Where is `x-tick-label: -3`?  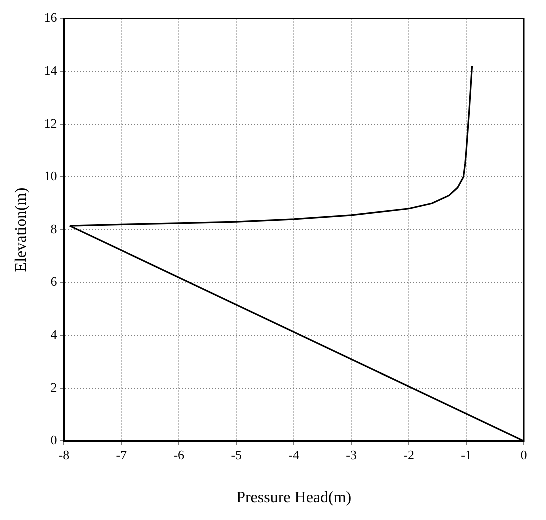
x-tick-label: -3 is located at coordinates (351, 454).